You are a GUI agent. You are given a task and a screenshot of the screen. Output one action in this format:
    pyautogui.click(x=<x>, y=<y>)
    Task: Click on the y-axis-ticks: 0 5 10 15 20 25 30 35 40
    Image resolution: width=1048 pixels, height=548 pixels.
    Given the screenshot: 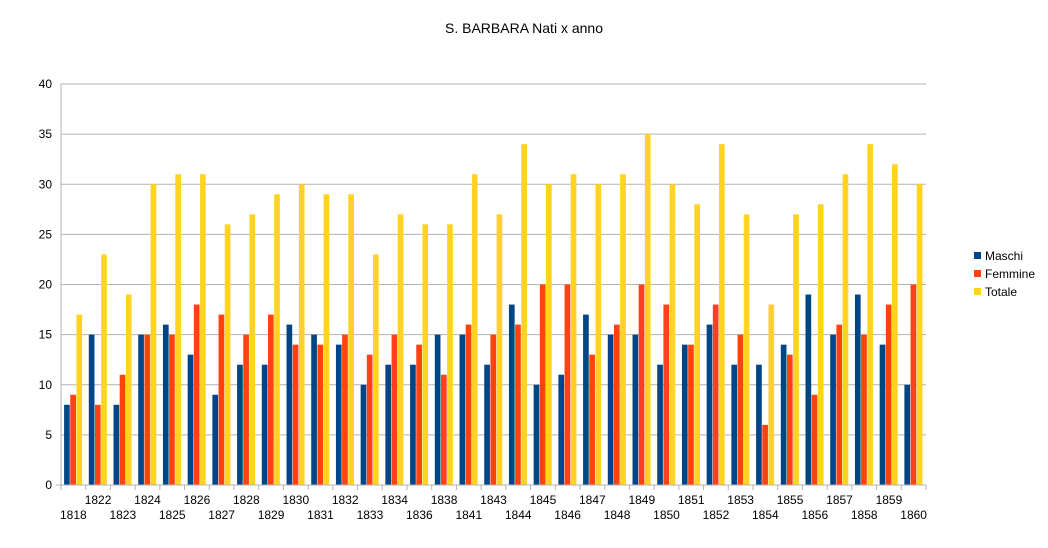 What is the action you would take?
    pyautogui.click(x=46, y=284)
    